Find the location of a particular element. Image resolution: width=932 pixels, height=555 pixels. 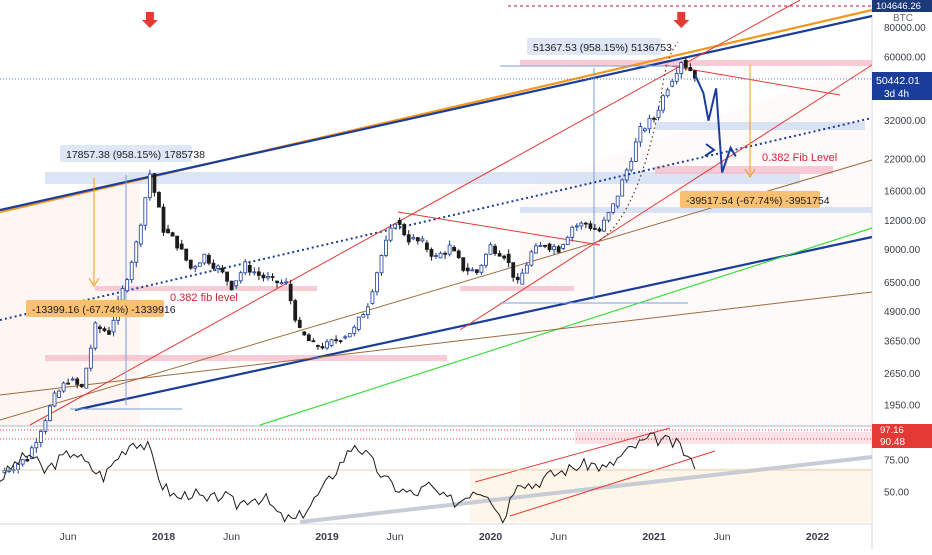

time-tick-label: 2020 is located at coordinates (491, 537).